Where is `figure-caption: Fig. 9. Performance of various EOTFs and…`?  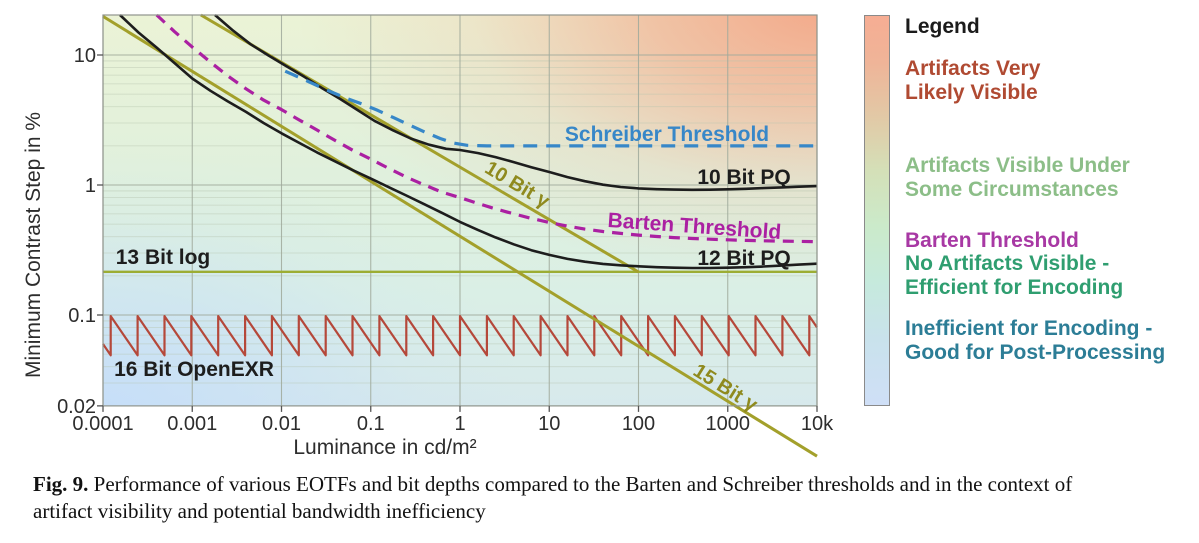 figure-caption: Fig. 9. Performance of various EOTFs and… is located at coordinates (613, 498).